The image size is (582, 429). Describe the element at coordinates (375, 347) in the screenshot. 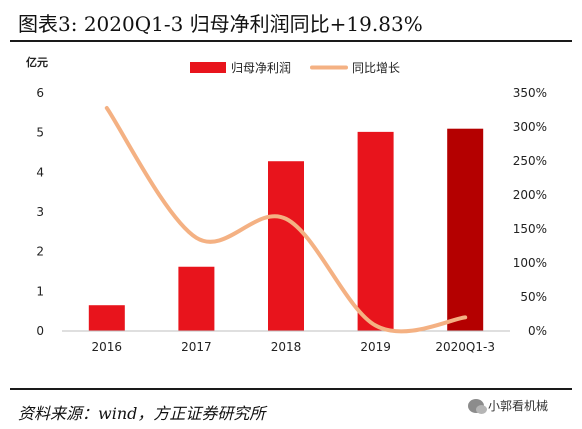

I see `x-tick-label: 2019` at that location.